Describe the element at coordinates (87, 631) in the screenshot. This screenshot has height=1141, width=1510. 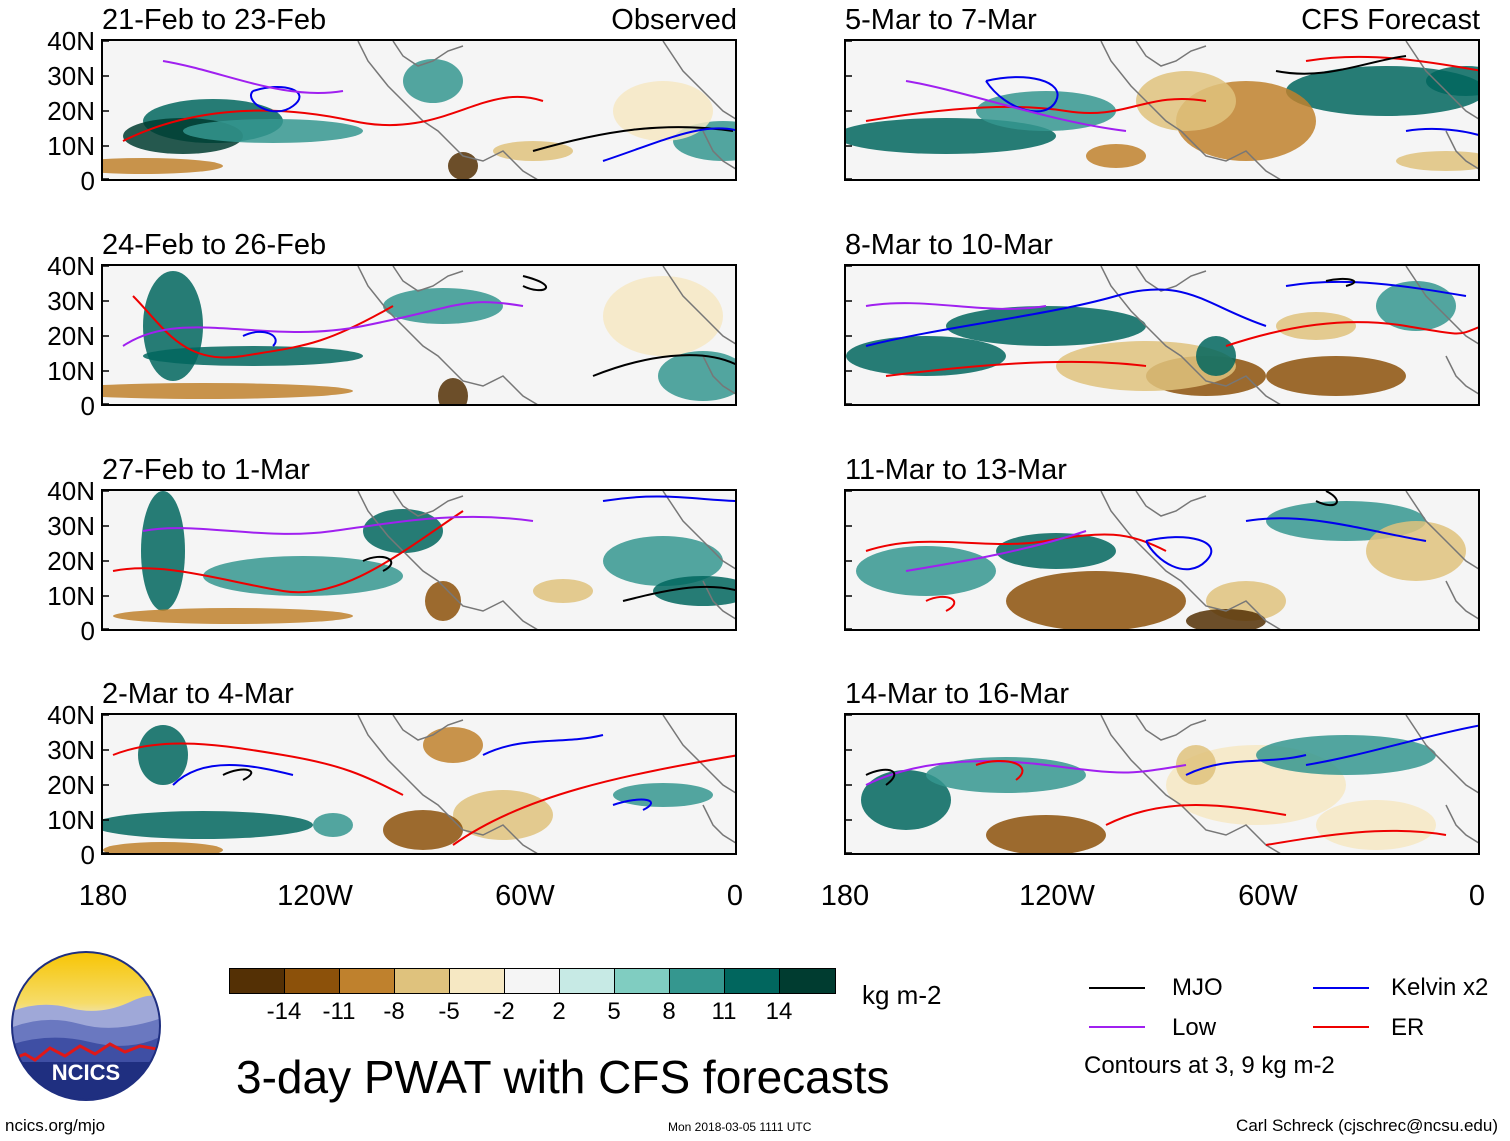
I see `lat-label: 0` at that location.